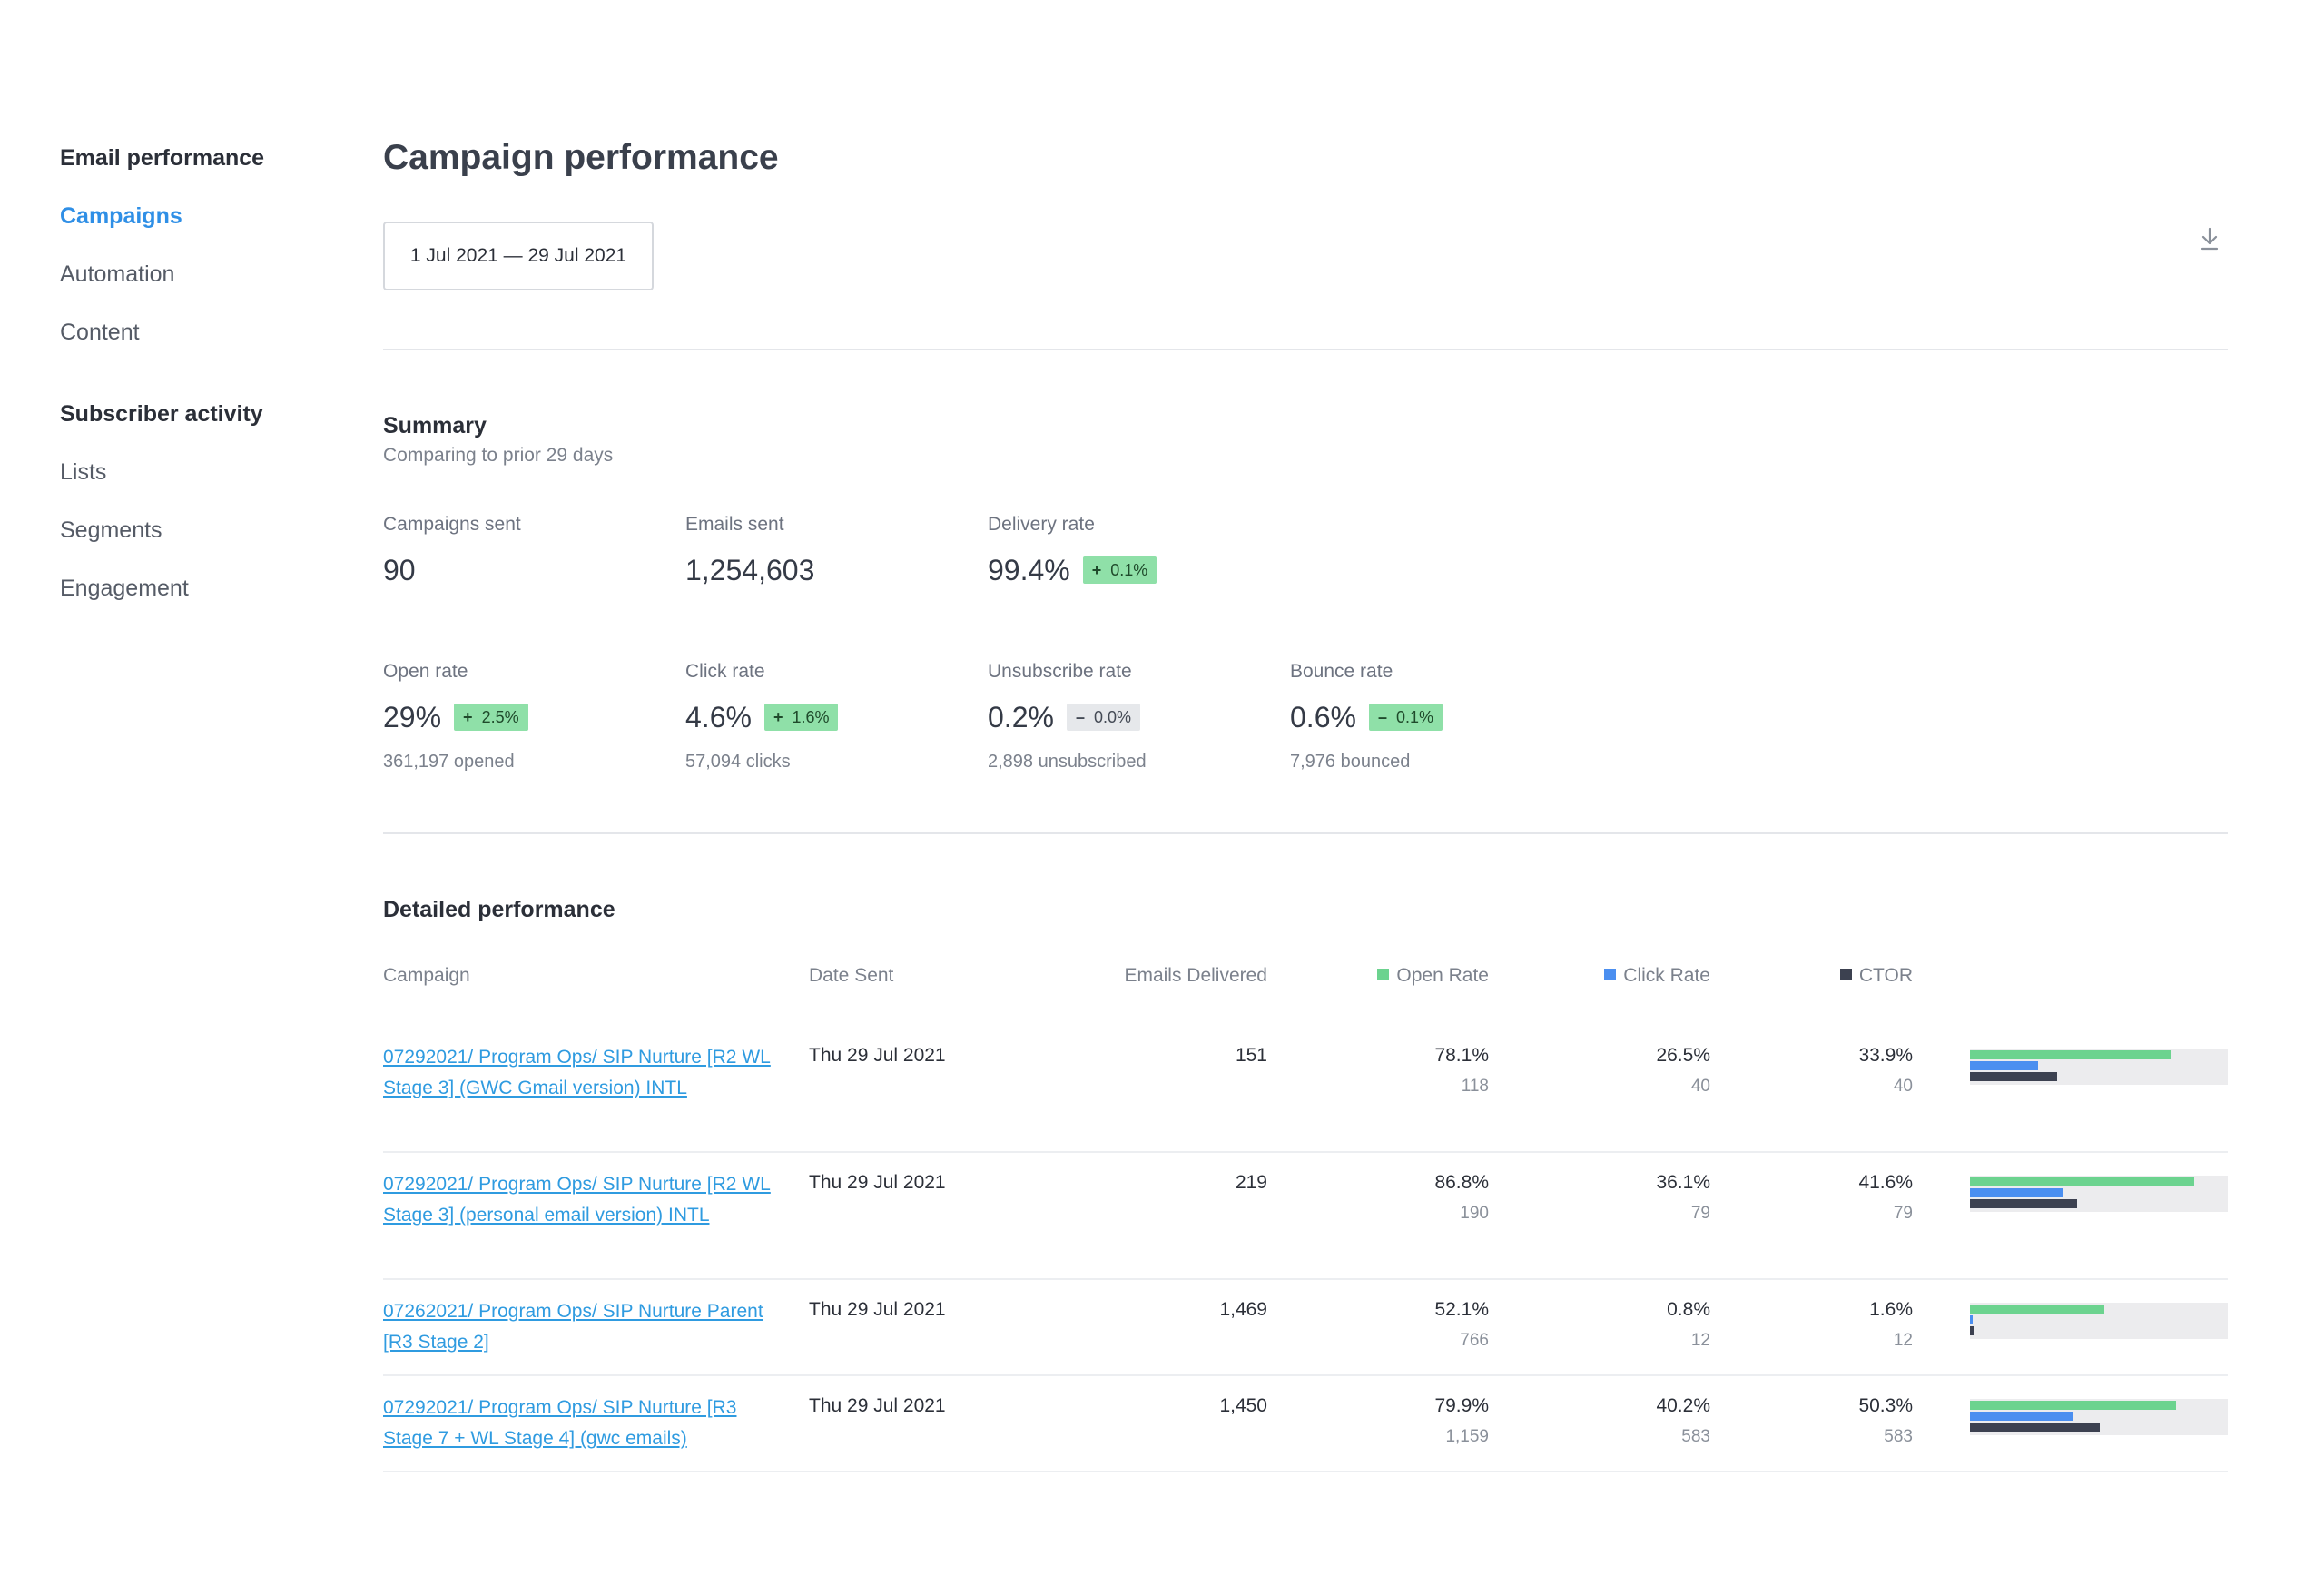  Describe the element at coordinates (399, 569) in the screenshot. I see `metric-value: 90` at that location.